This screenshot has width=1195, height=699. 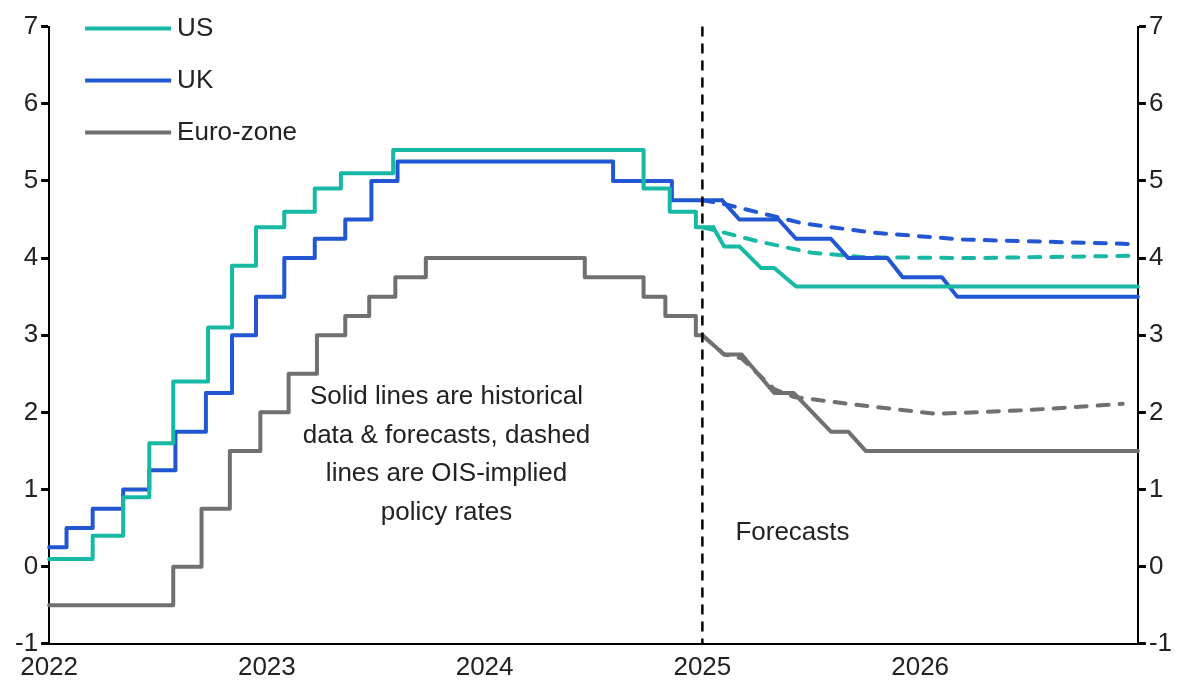 I want to click on y2-tick-label: 2, so click(x=1156, y=410).